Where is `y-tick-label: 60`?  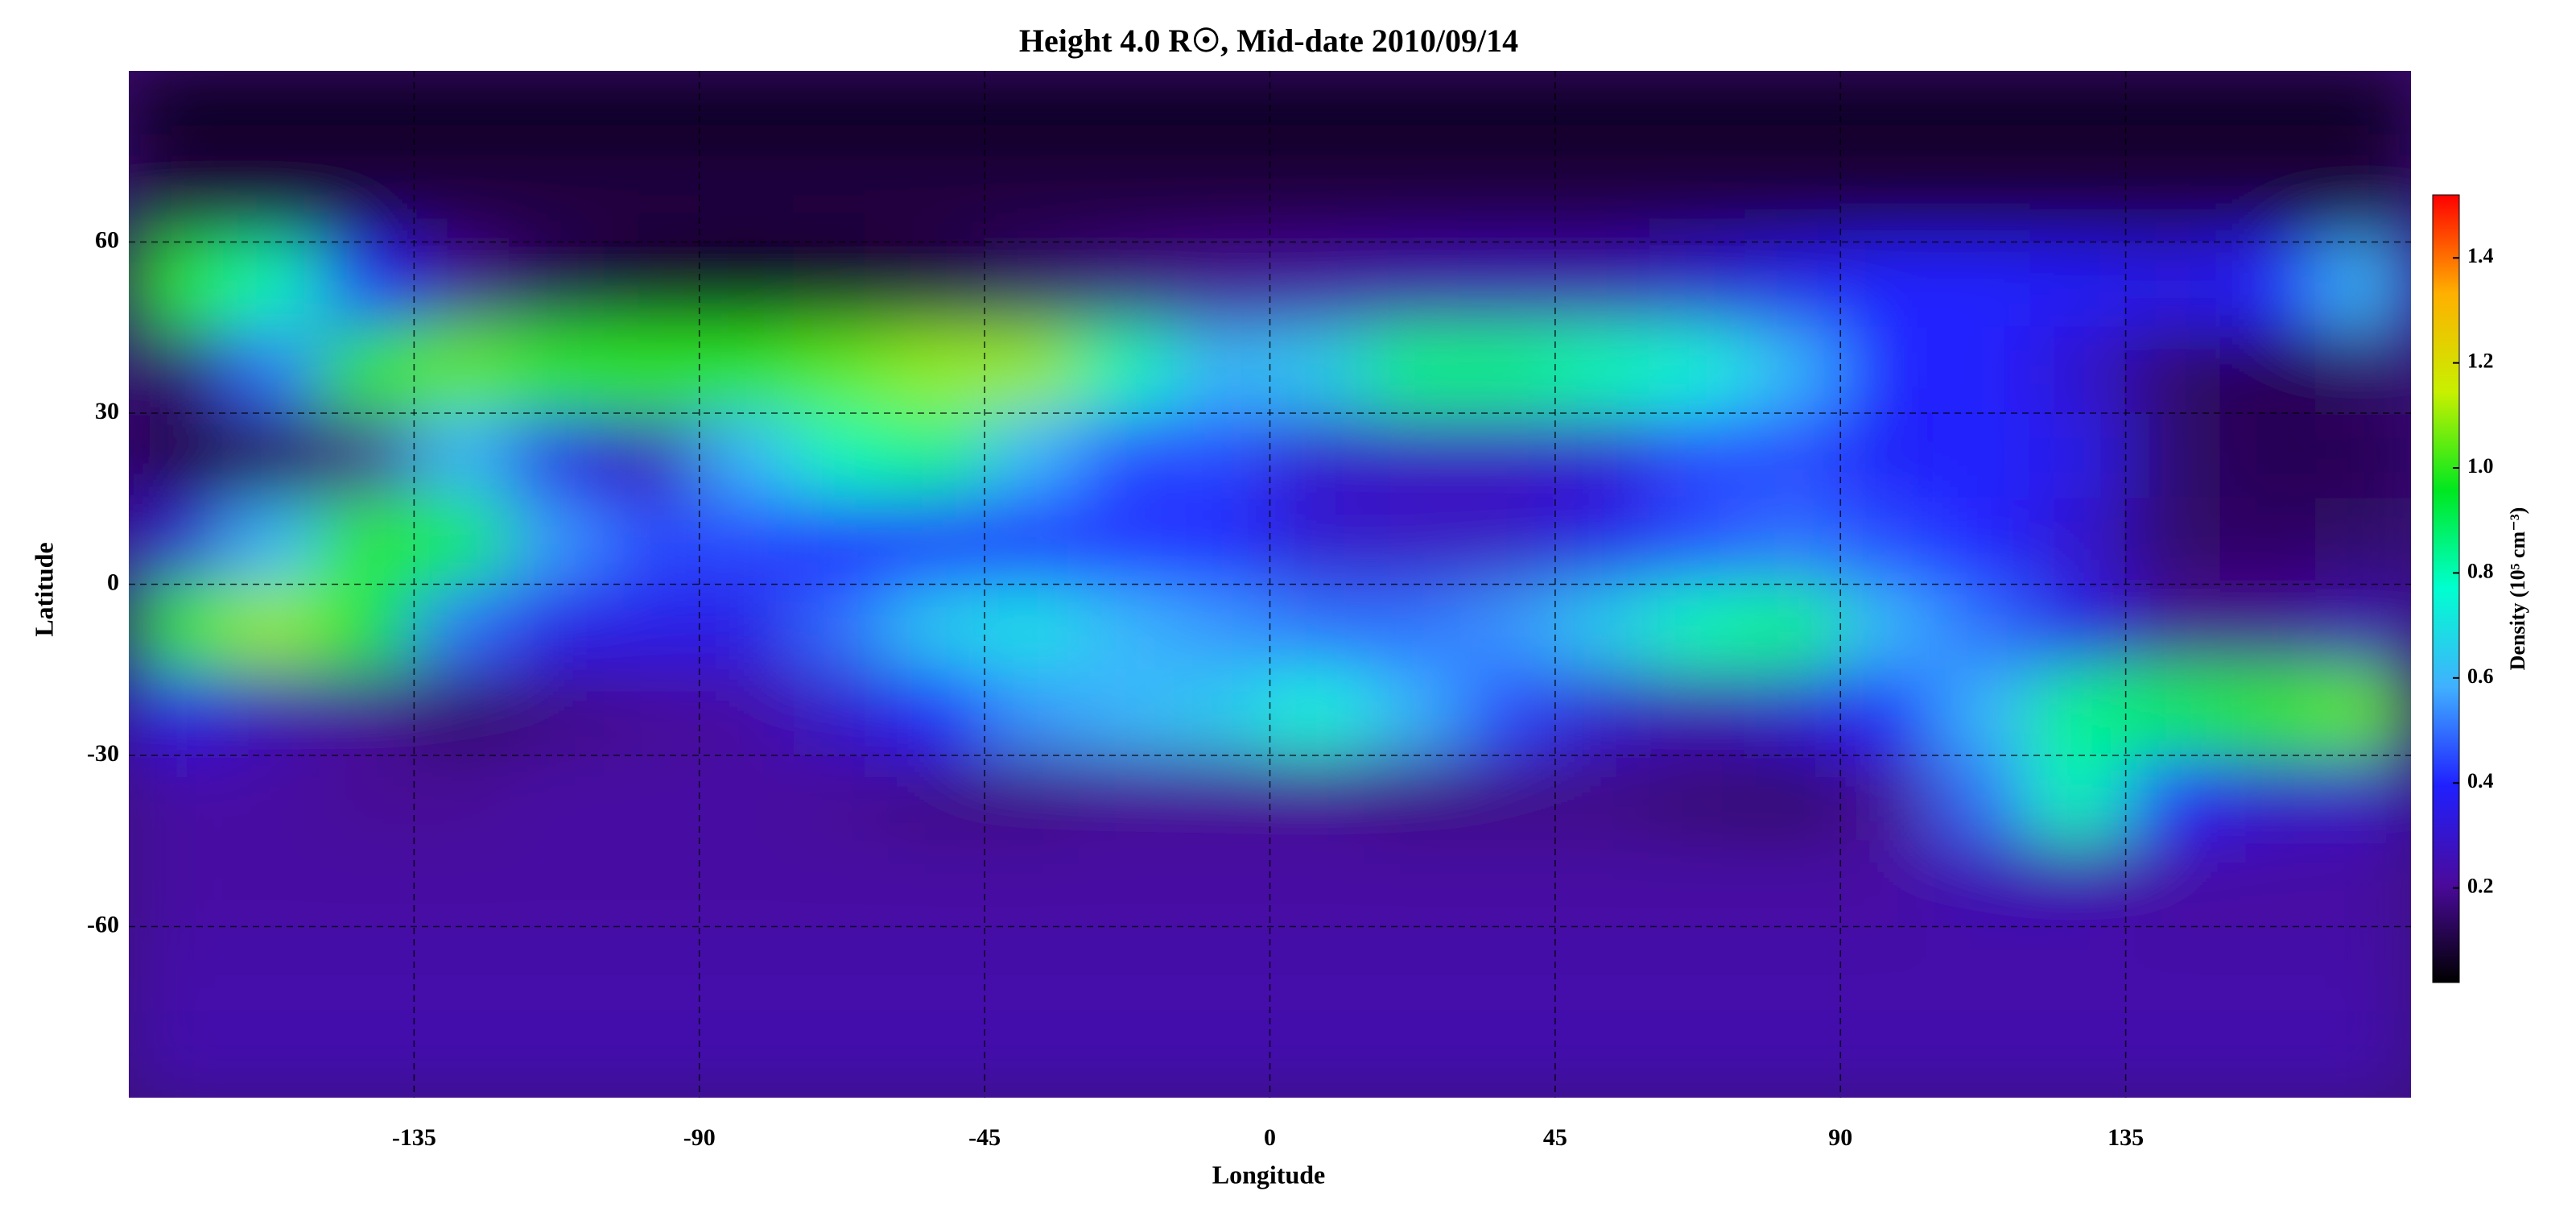
y-tick-label: 60 is located at coordinates (107, 239).